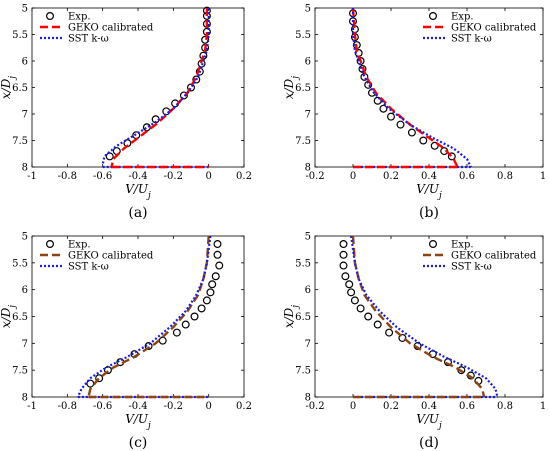 This screenshot has height=451, width=550. Describe the element at coordinates (137, 406) in the screenshot. I see `x-tick-label: -0.4` at that location.